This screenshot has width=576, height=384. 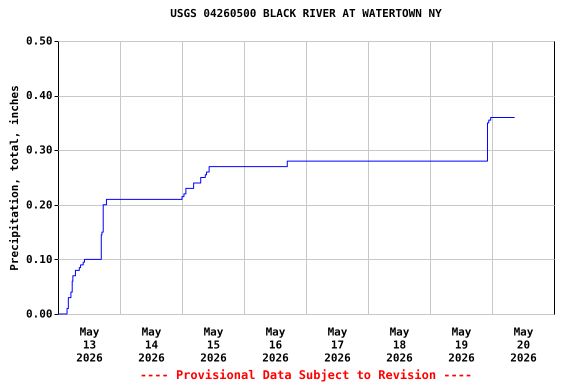 I want to click on y-tick-label: 0.00, so click(x=39, y=314).